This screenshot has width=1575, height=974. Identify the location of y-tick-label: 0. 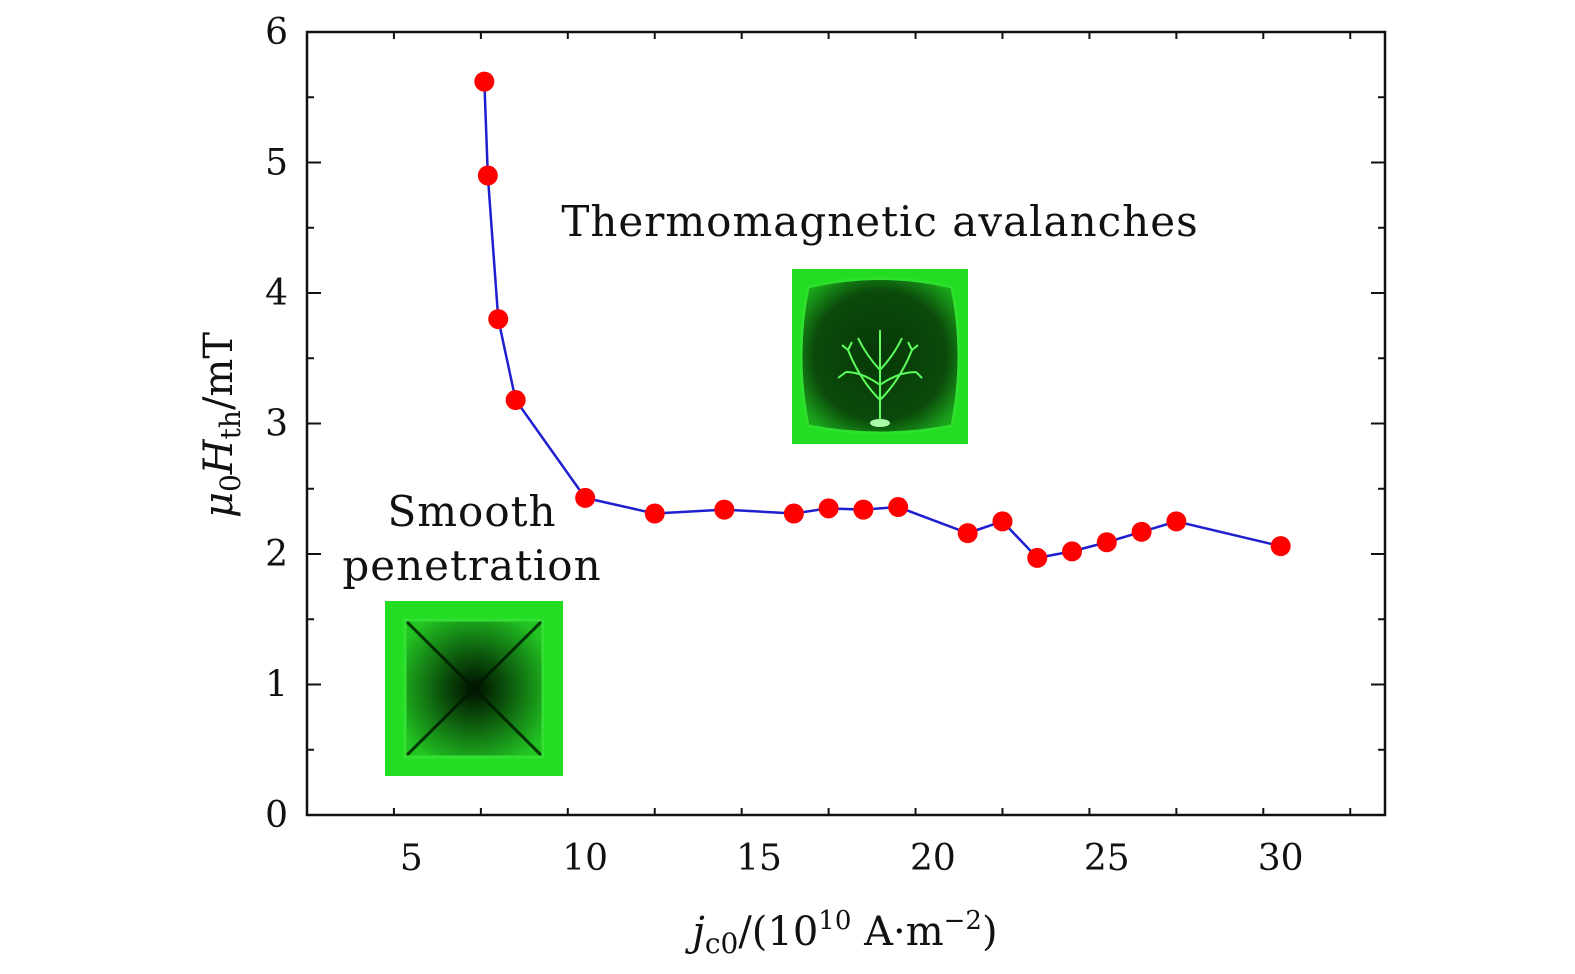
(276, 815).